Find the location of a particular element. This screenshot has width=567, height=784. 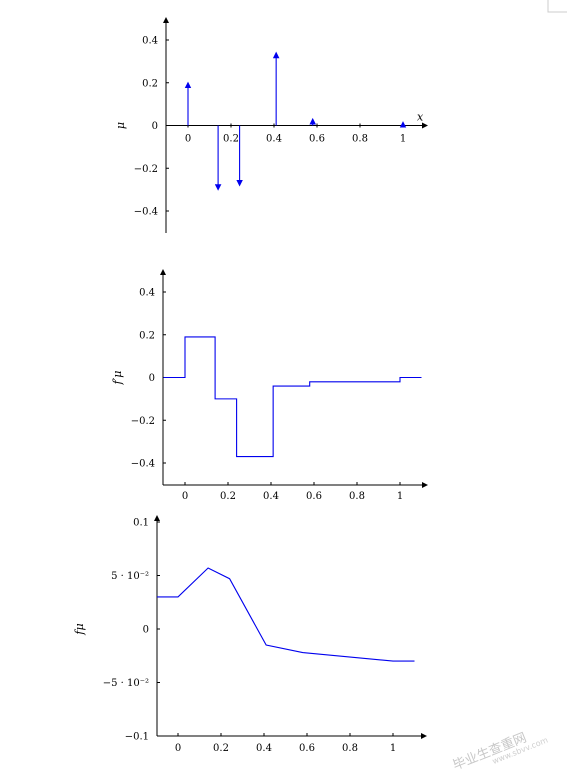

page-corner-decoration is located at coordinates (557, 6).